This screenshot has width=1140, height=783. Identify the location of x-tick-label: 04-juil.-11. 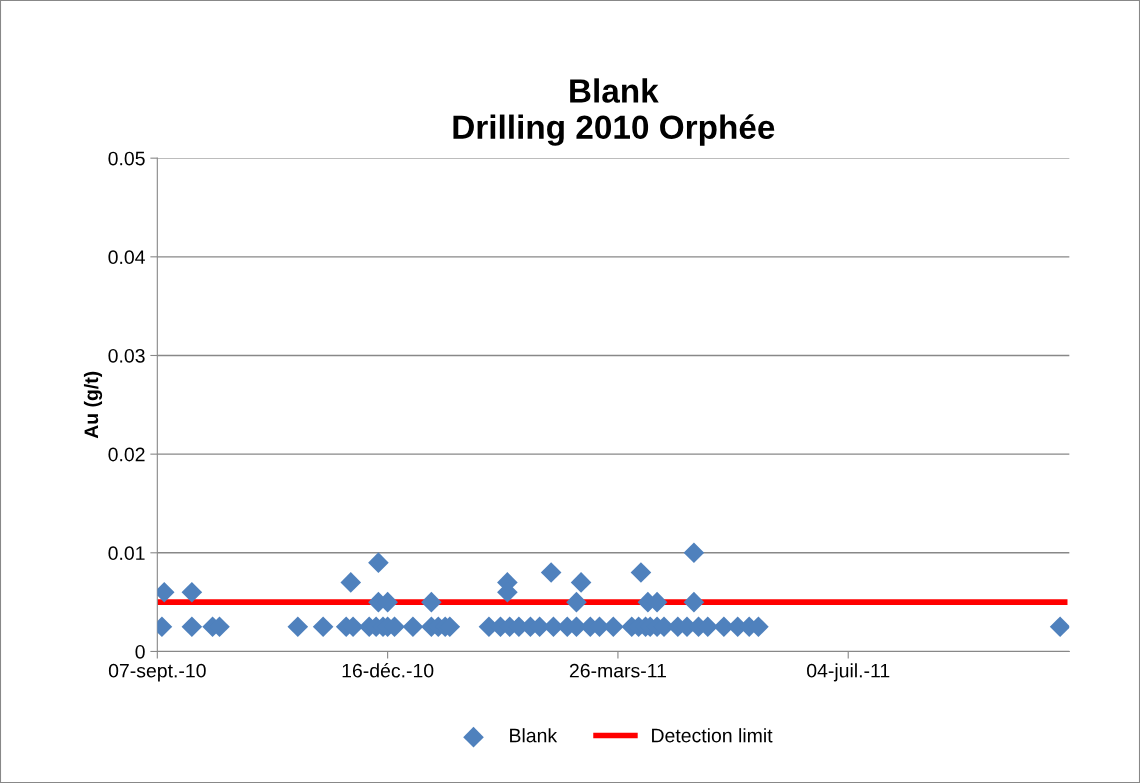
(848, 672).